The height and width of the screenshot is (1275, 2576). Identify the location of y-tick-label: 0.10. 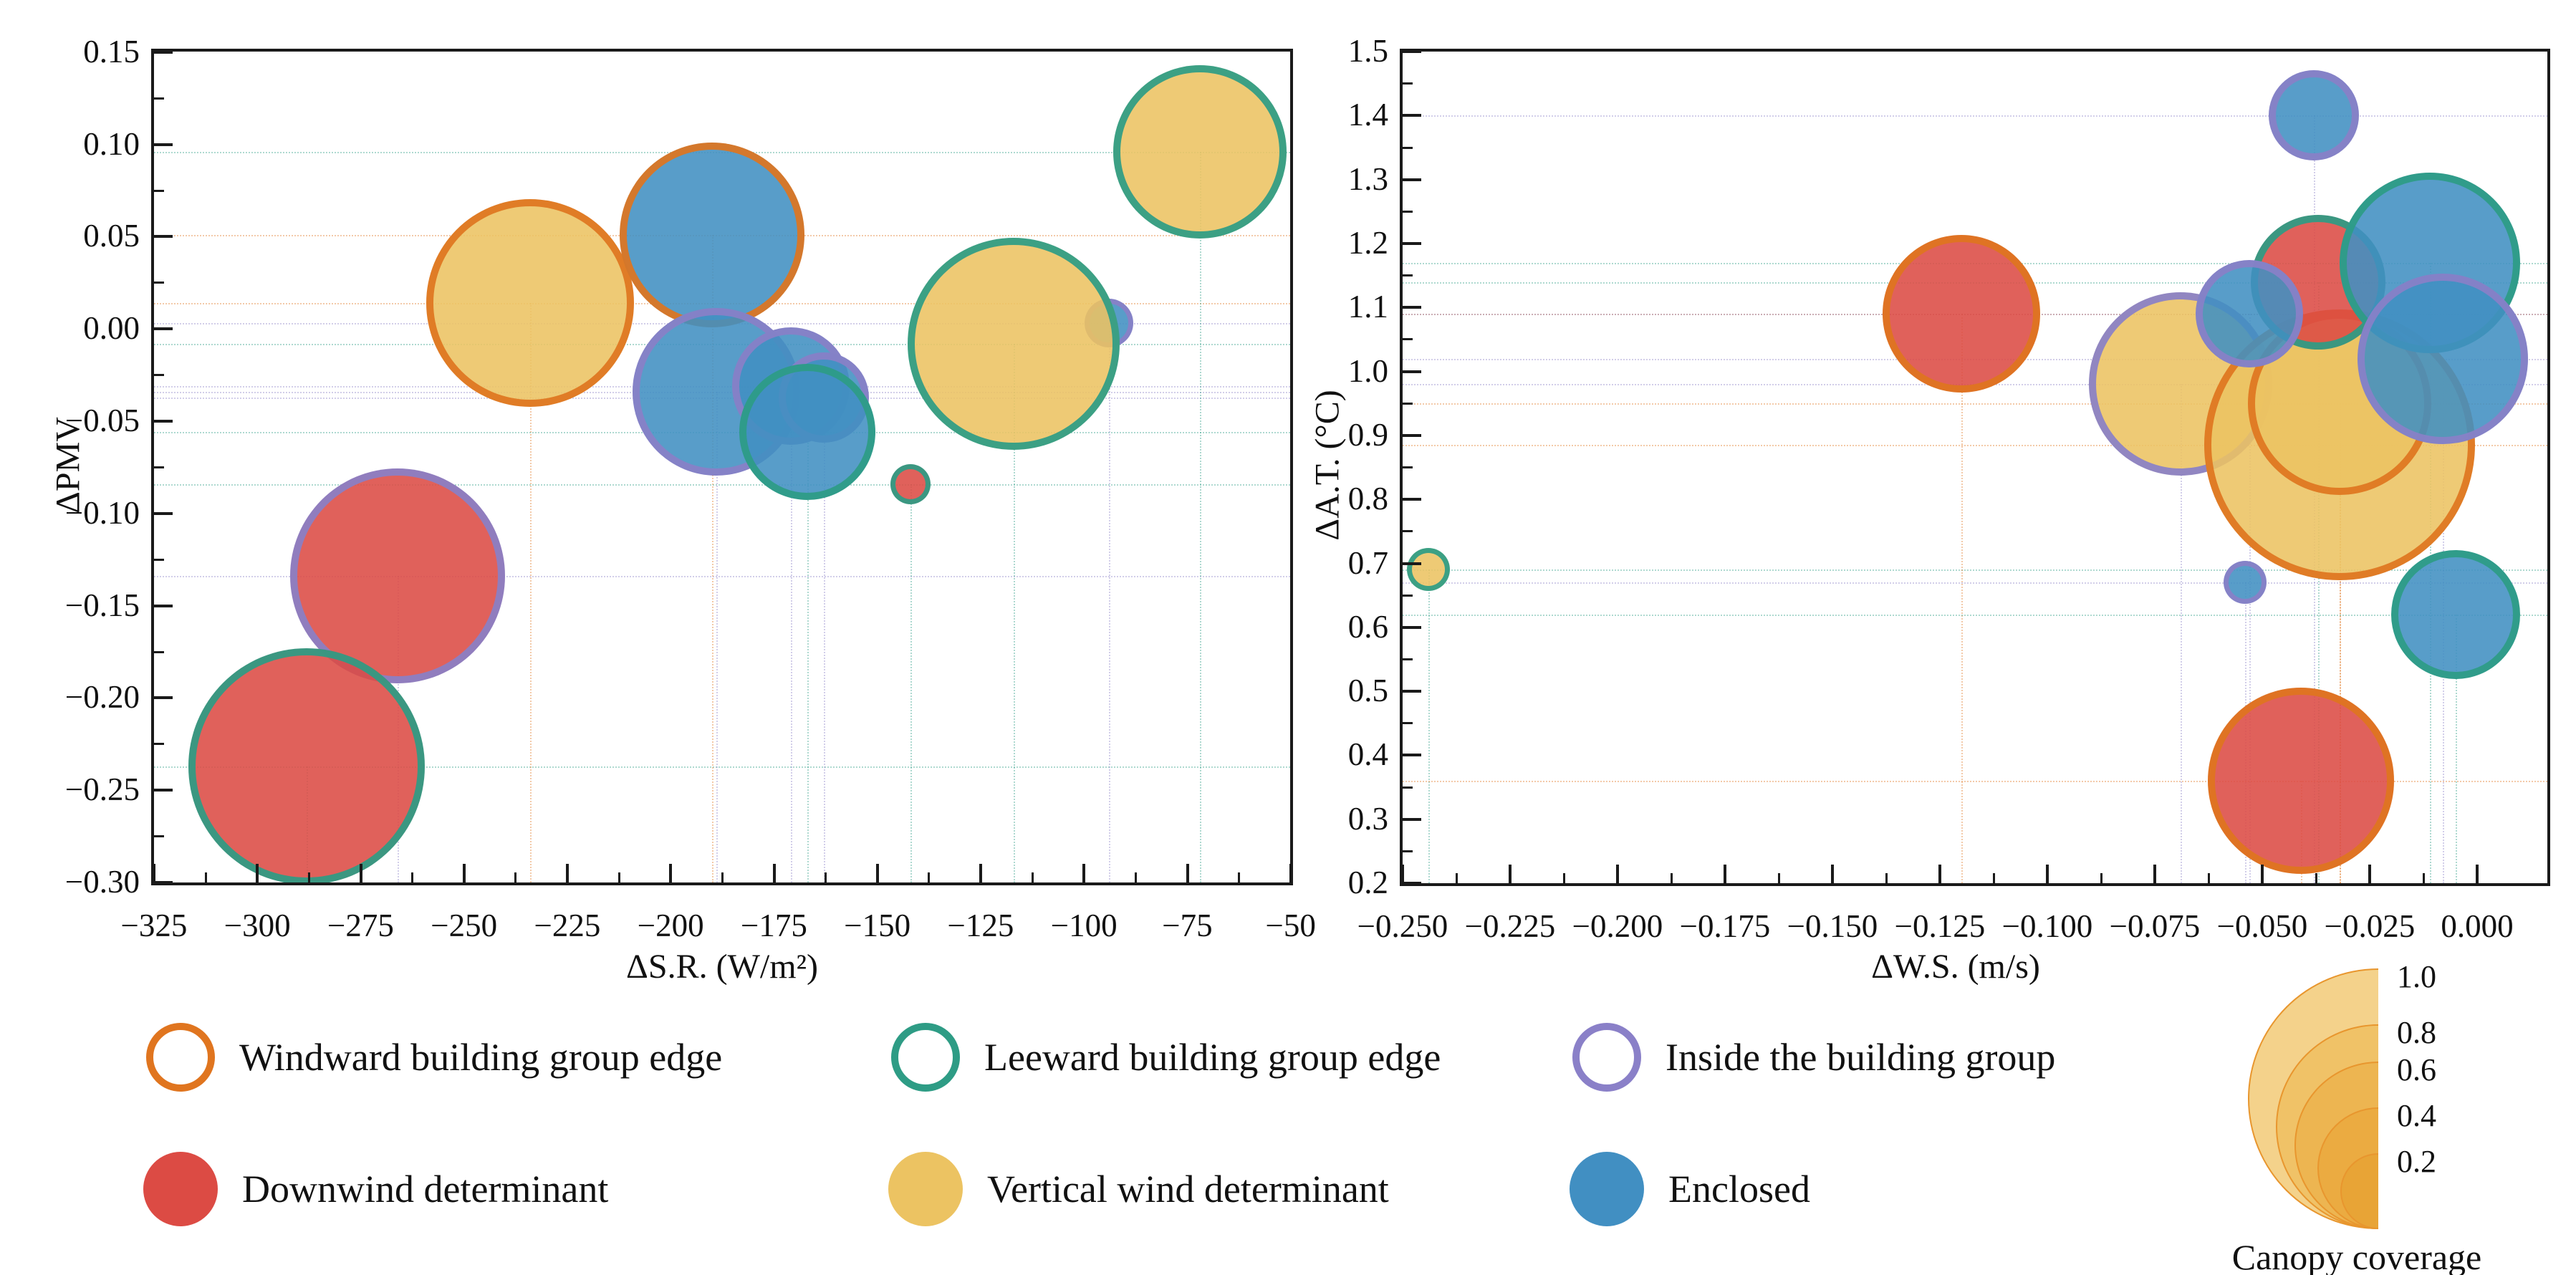
(111, 143).